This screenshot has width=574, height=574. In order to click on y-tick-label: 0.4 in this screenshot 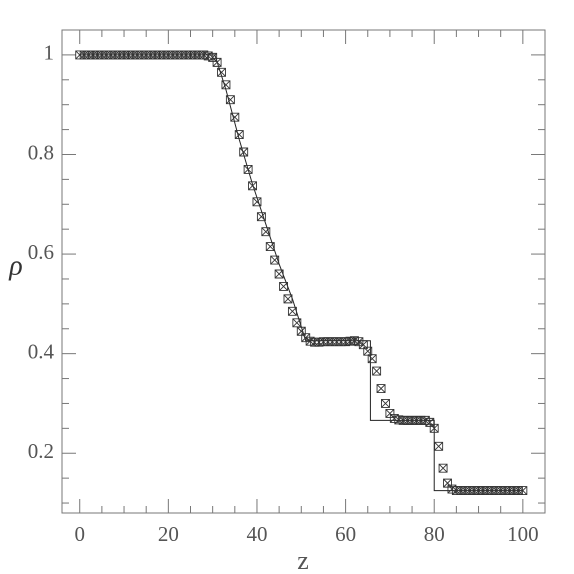, I will do `click(41, 351)`.